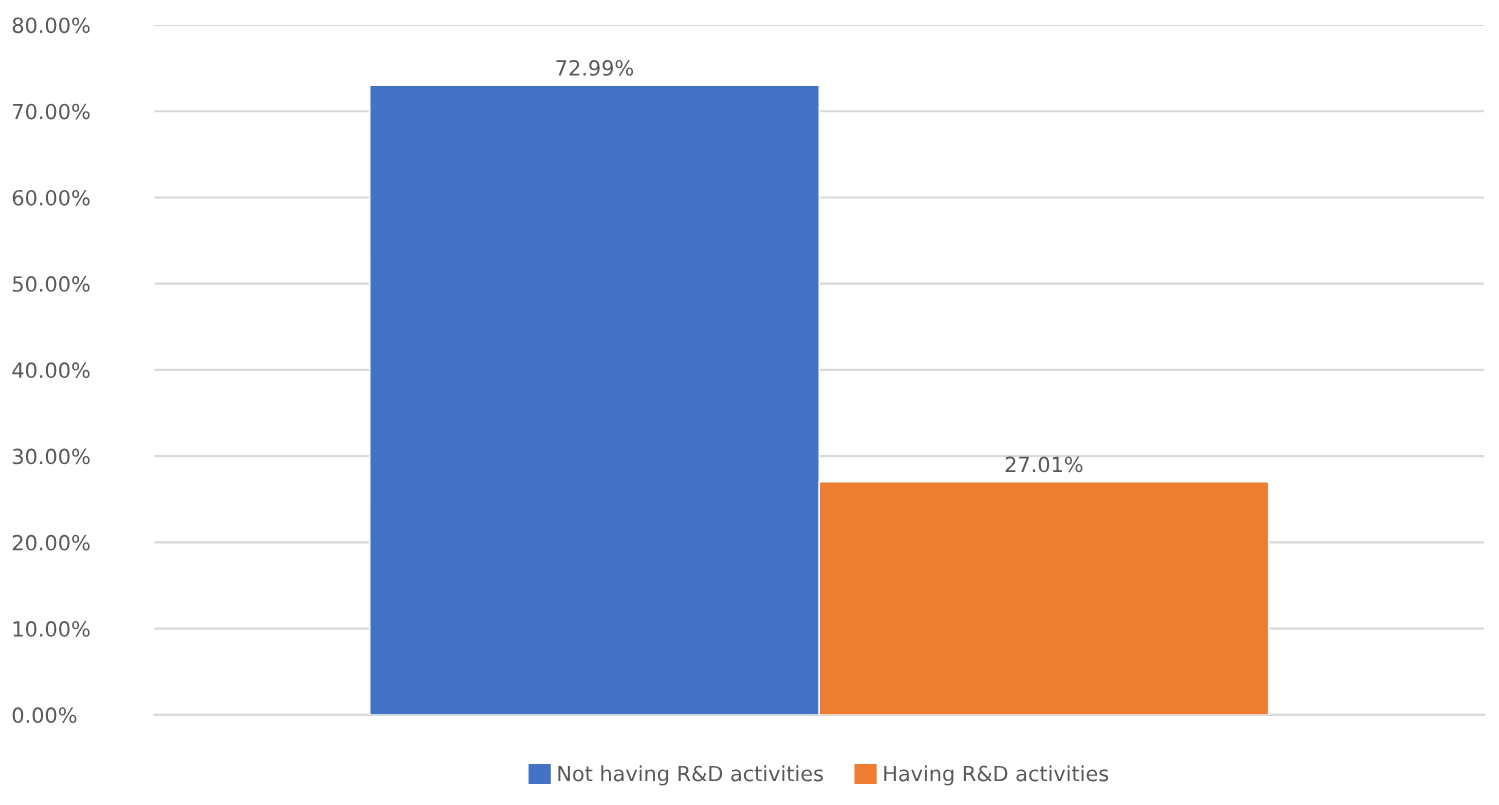 The image size is (1499, 805). What do you see at coordinates (51, 197) in the screenshot?
I see `y-tick-label: 60.00%` at bounding box center [51, 197].